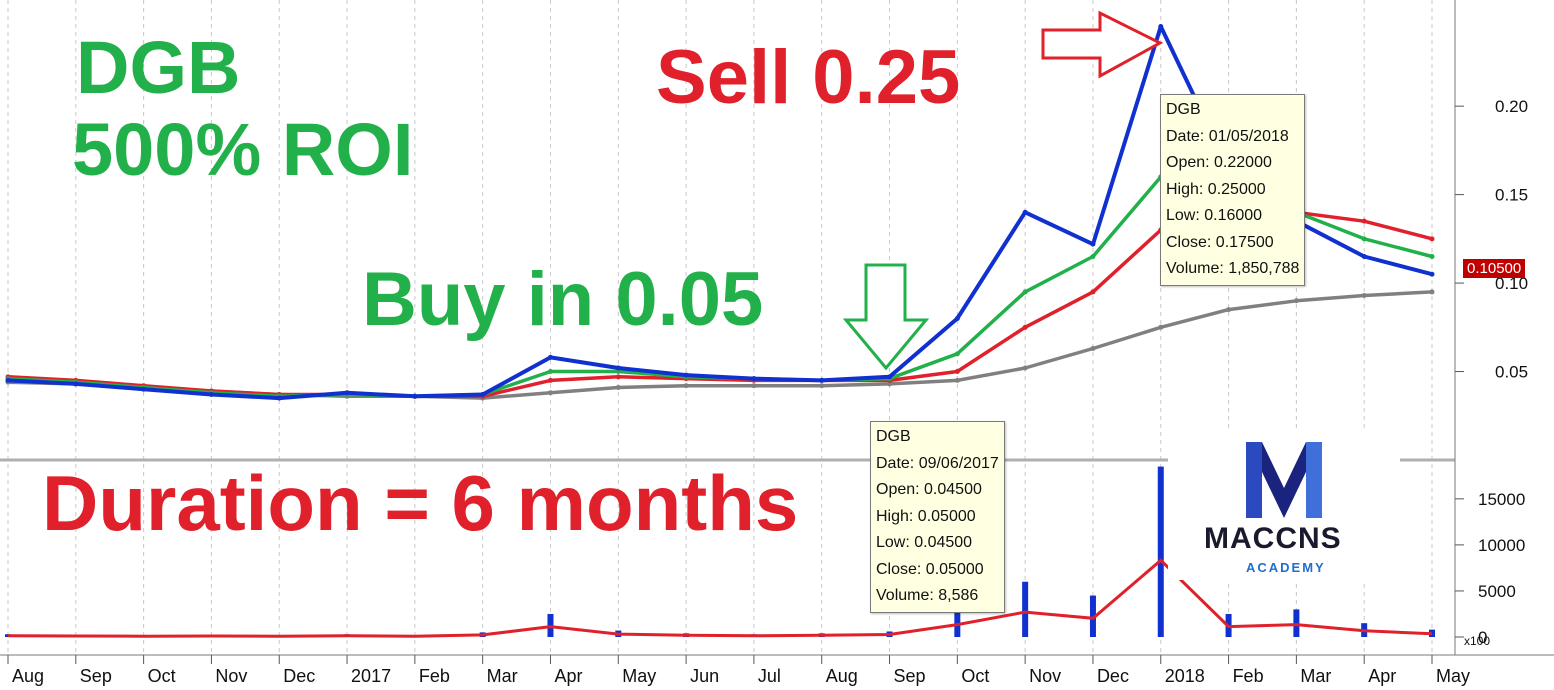 This screenshot has width=1554, height=690. Describe the element at coordinates (1219, 162) in the screenshot. I see `tooltip-open: Open: 0.22000` at that location.